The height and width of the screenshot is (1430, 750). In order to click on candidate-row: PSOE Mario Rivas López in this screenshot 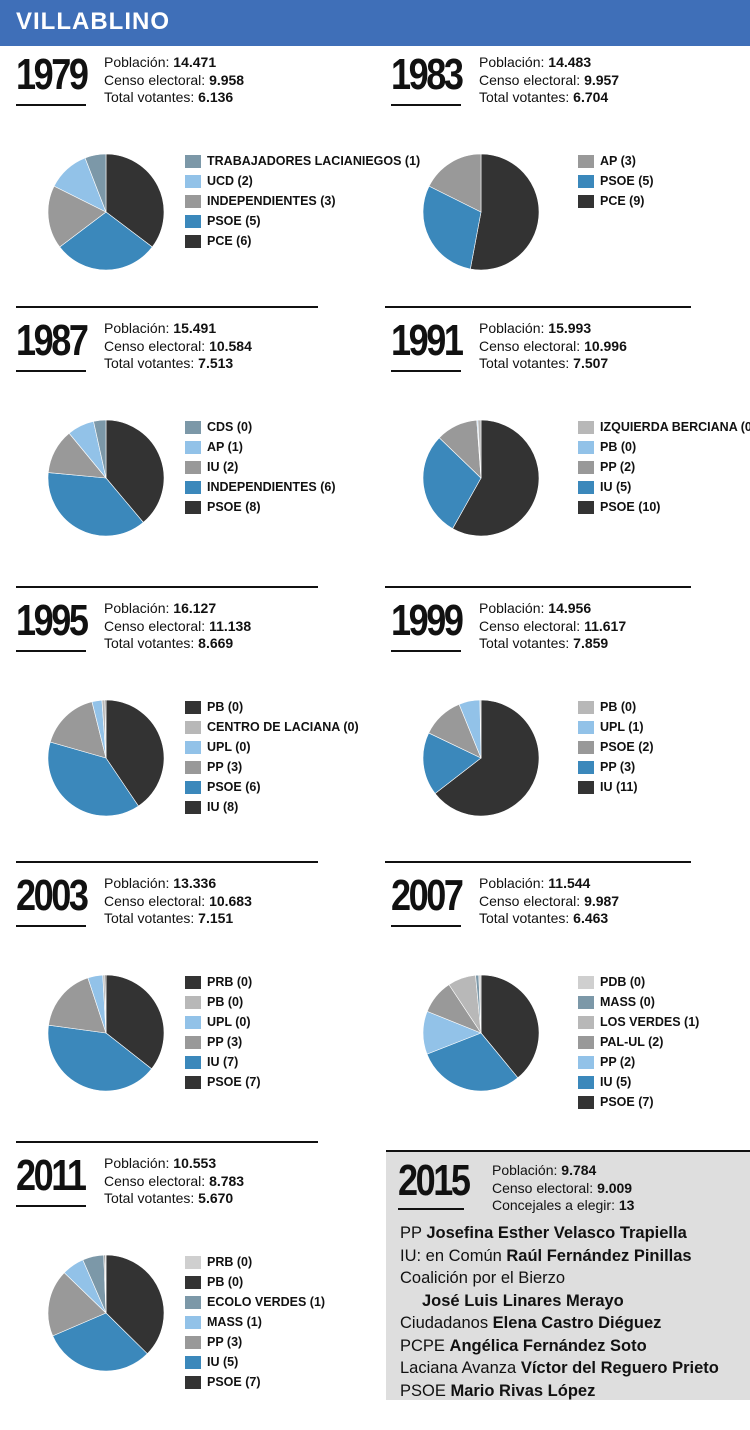, I will do `click(575, 1391)`.